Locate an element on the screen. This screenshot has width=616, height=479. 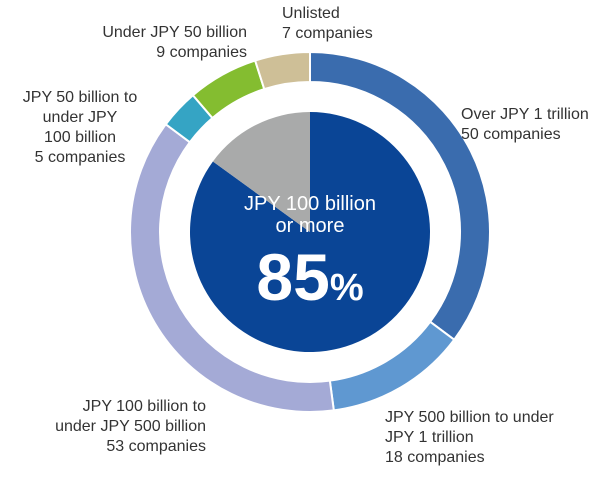
label-line: JPY 50 billion to is located at coordinates (80, 97).